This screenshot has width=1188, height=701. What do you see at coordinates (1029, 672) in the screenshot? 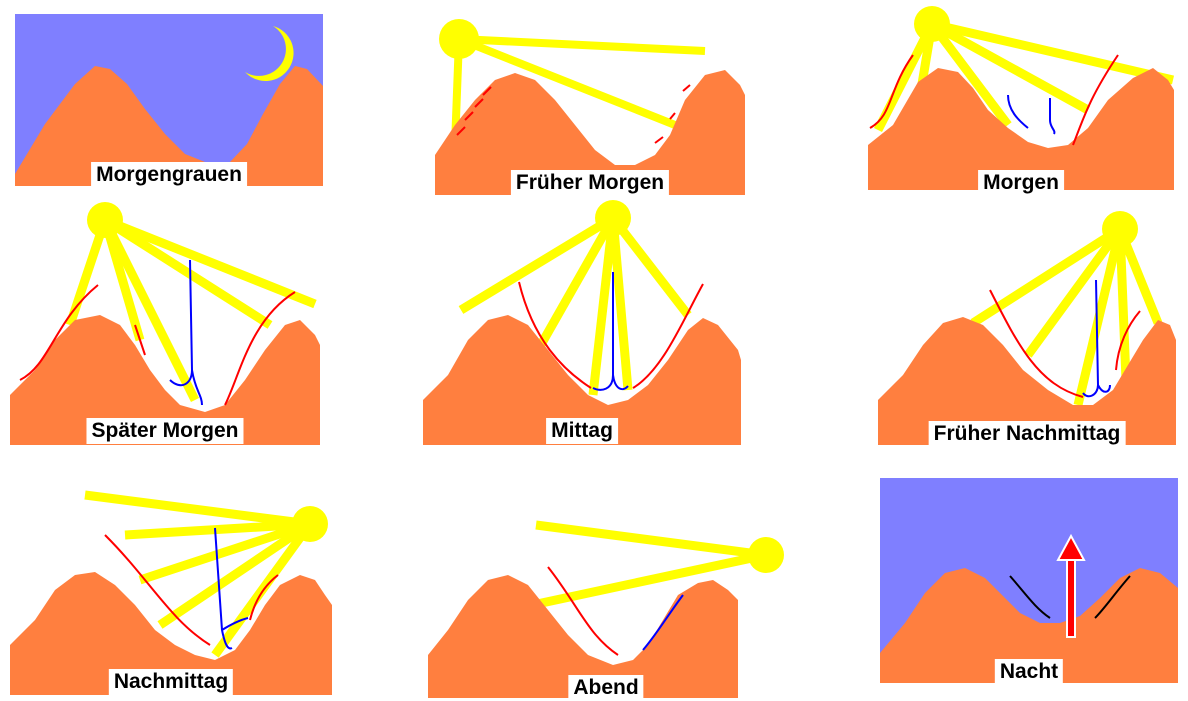
I see `caption: Nacht` at bounding box center [1029, 672].